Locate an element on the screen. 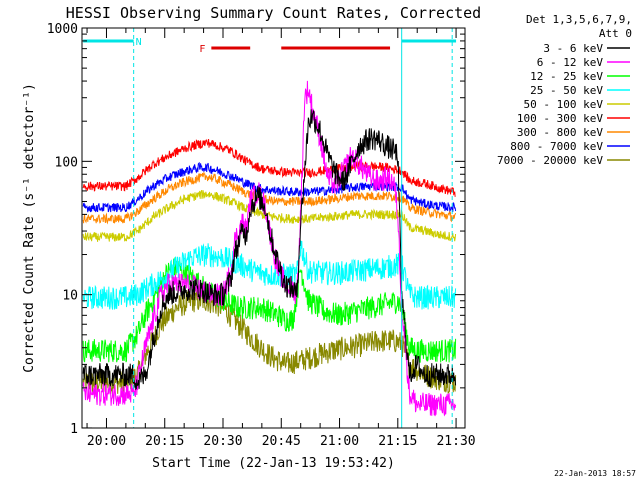  legend-entry-label-5: 100 - 300 keV is located at coordinates (560, 118).